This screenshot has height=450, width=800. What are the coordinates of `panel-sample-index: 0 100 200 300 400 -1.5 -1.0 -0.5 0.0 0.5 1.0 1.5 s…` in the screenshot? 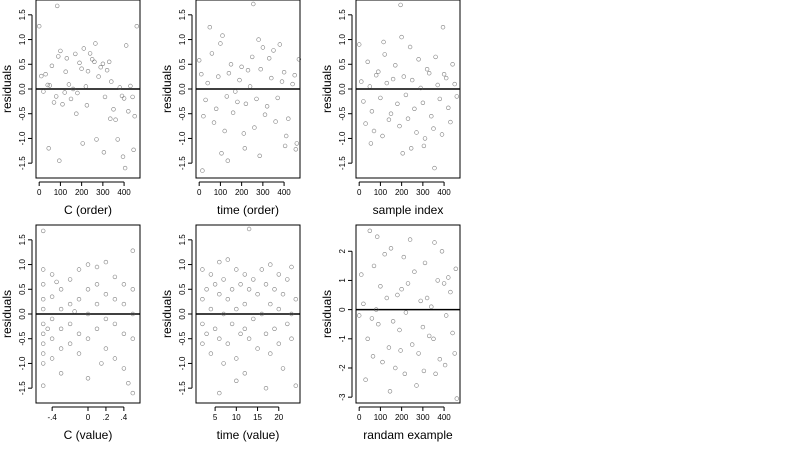 It's located at (390, 108).